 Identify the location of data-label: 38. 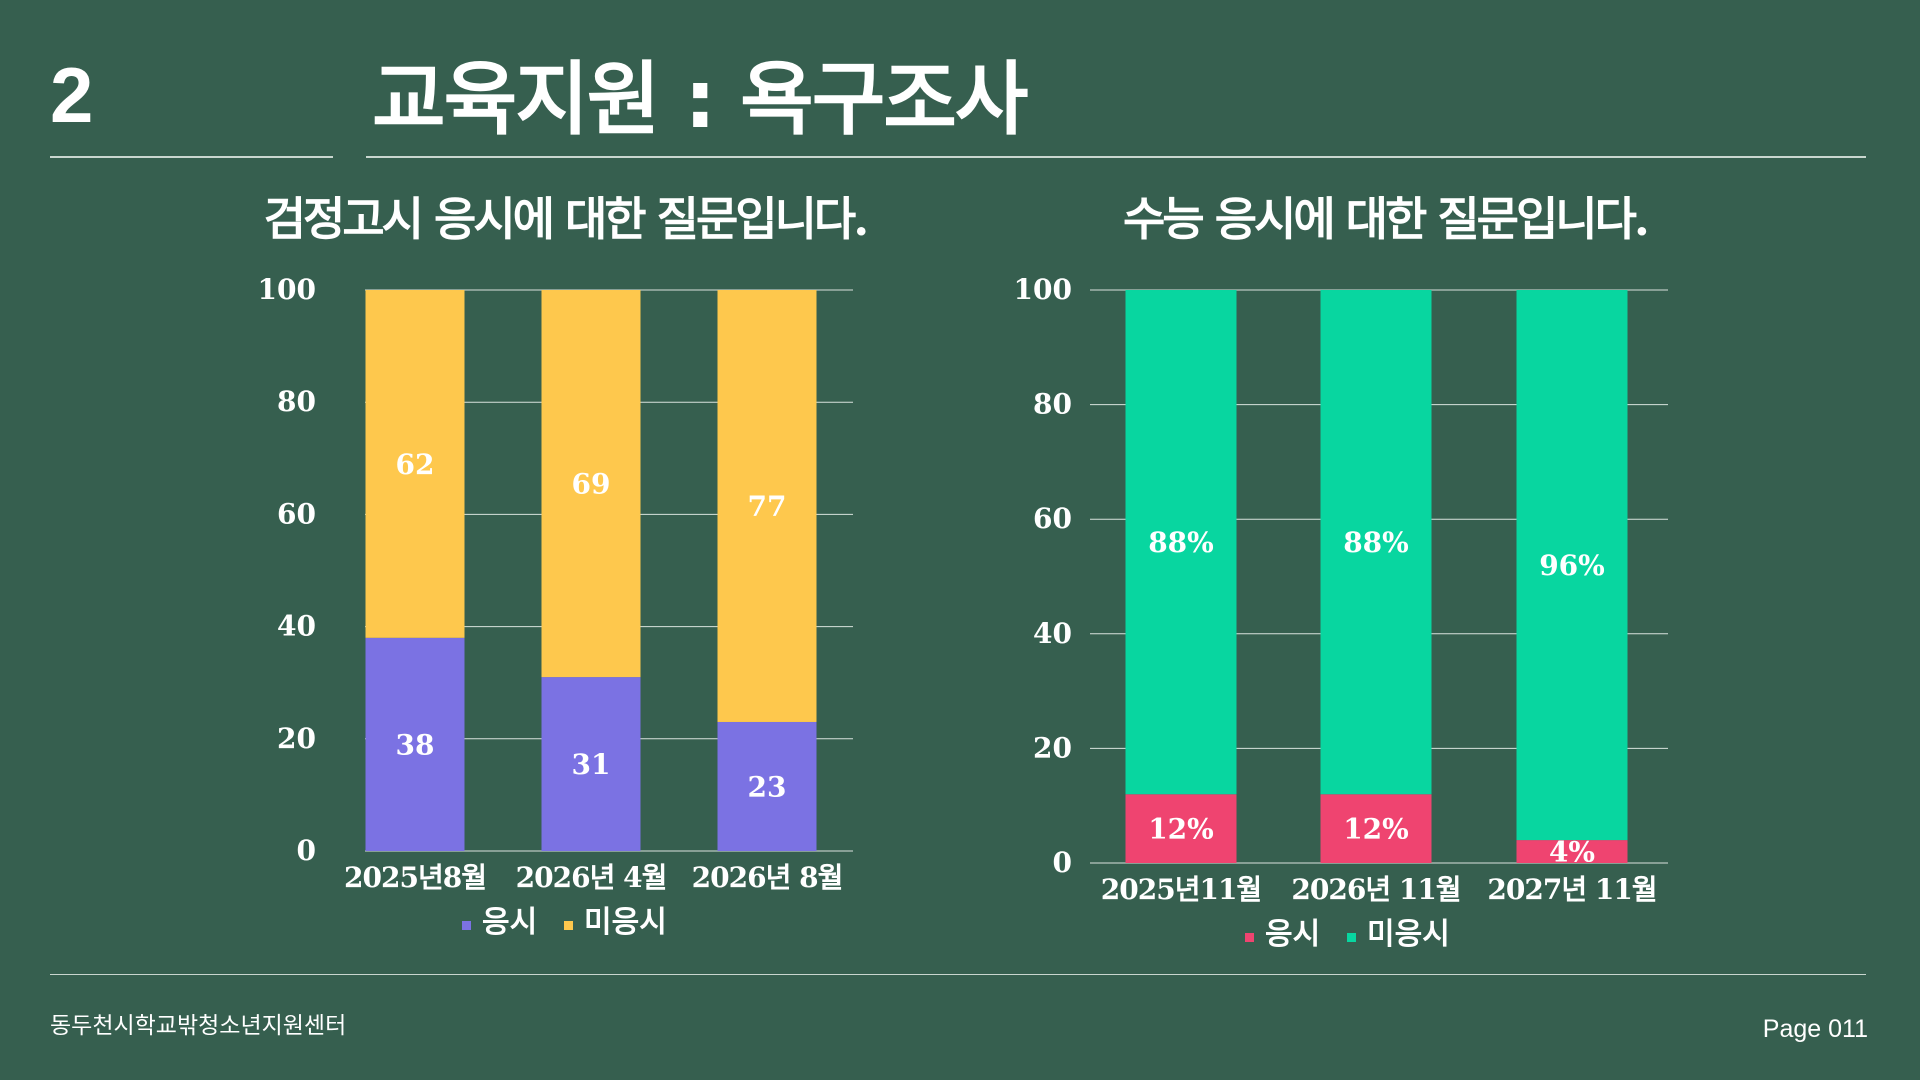
(415, 744).